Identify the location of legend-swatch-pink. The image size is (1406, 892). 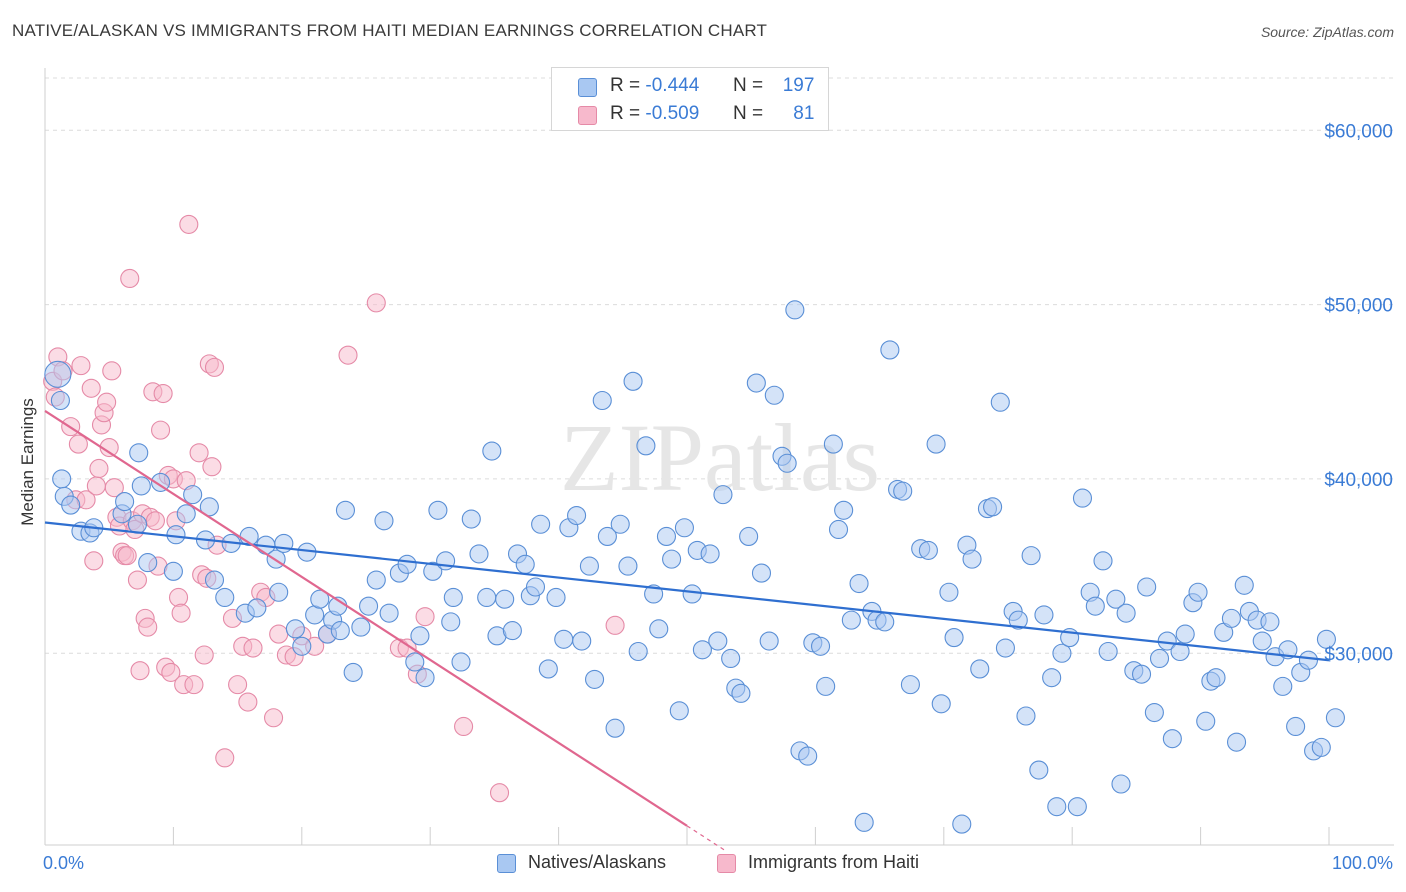
(587, 115).